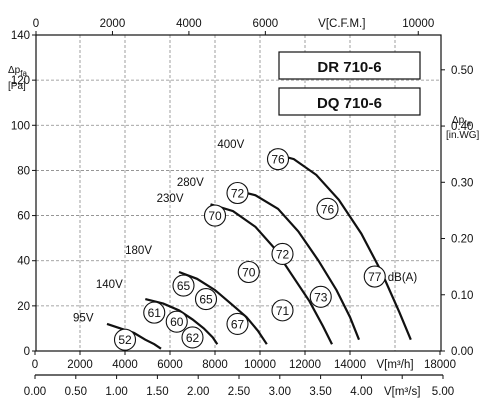 The width and height of the screenshot is (485, 406). I want to click on x-tick-label: 2000, so click(80, 365).